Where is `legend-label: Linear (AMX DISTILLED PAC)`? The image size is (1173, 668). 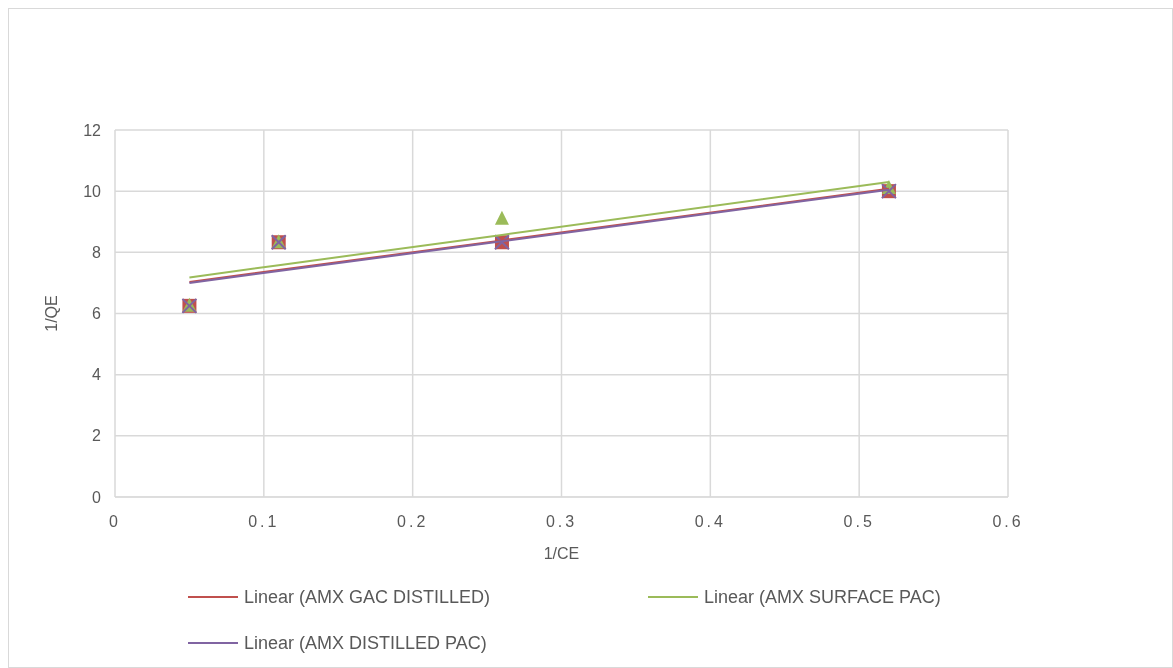
legend-label: Linear (AMX DISTILLED PAC) is located at coordinates (365, 643).